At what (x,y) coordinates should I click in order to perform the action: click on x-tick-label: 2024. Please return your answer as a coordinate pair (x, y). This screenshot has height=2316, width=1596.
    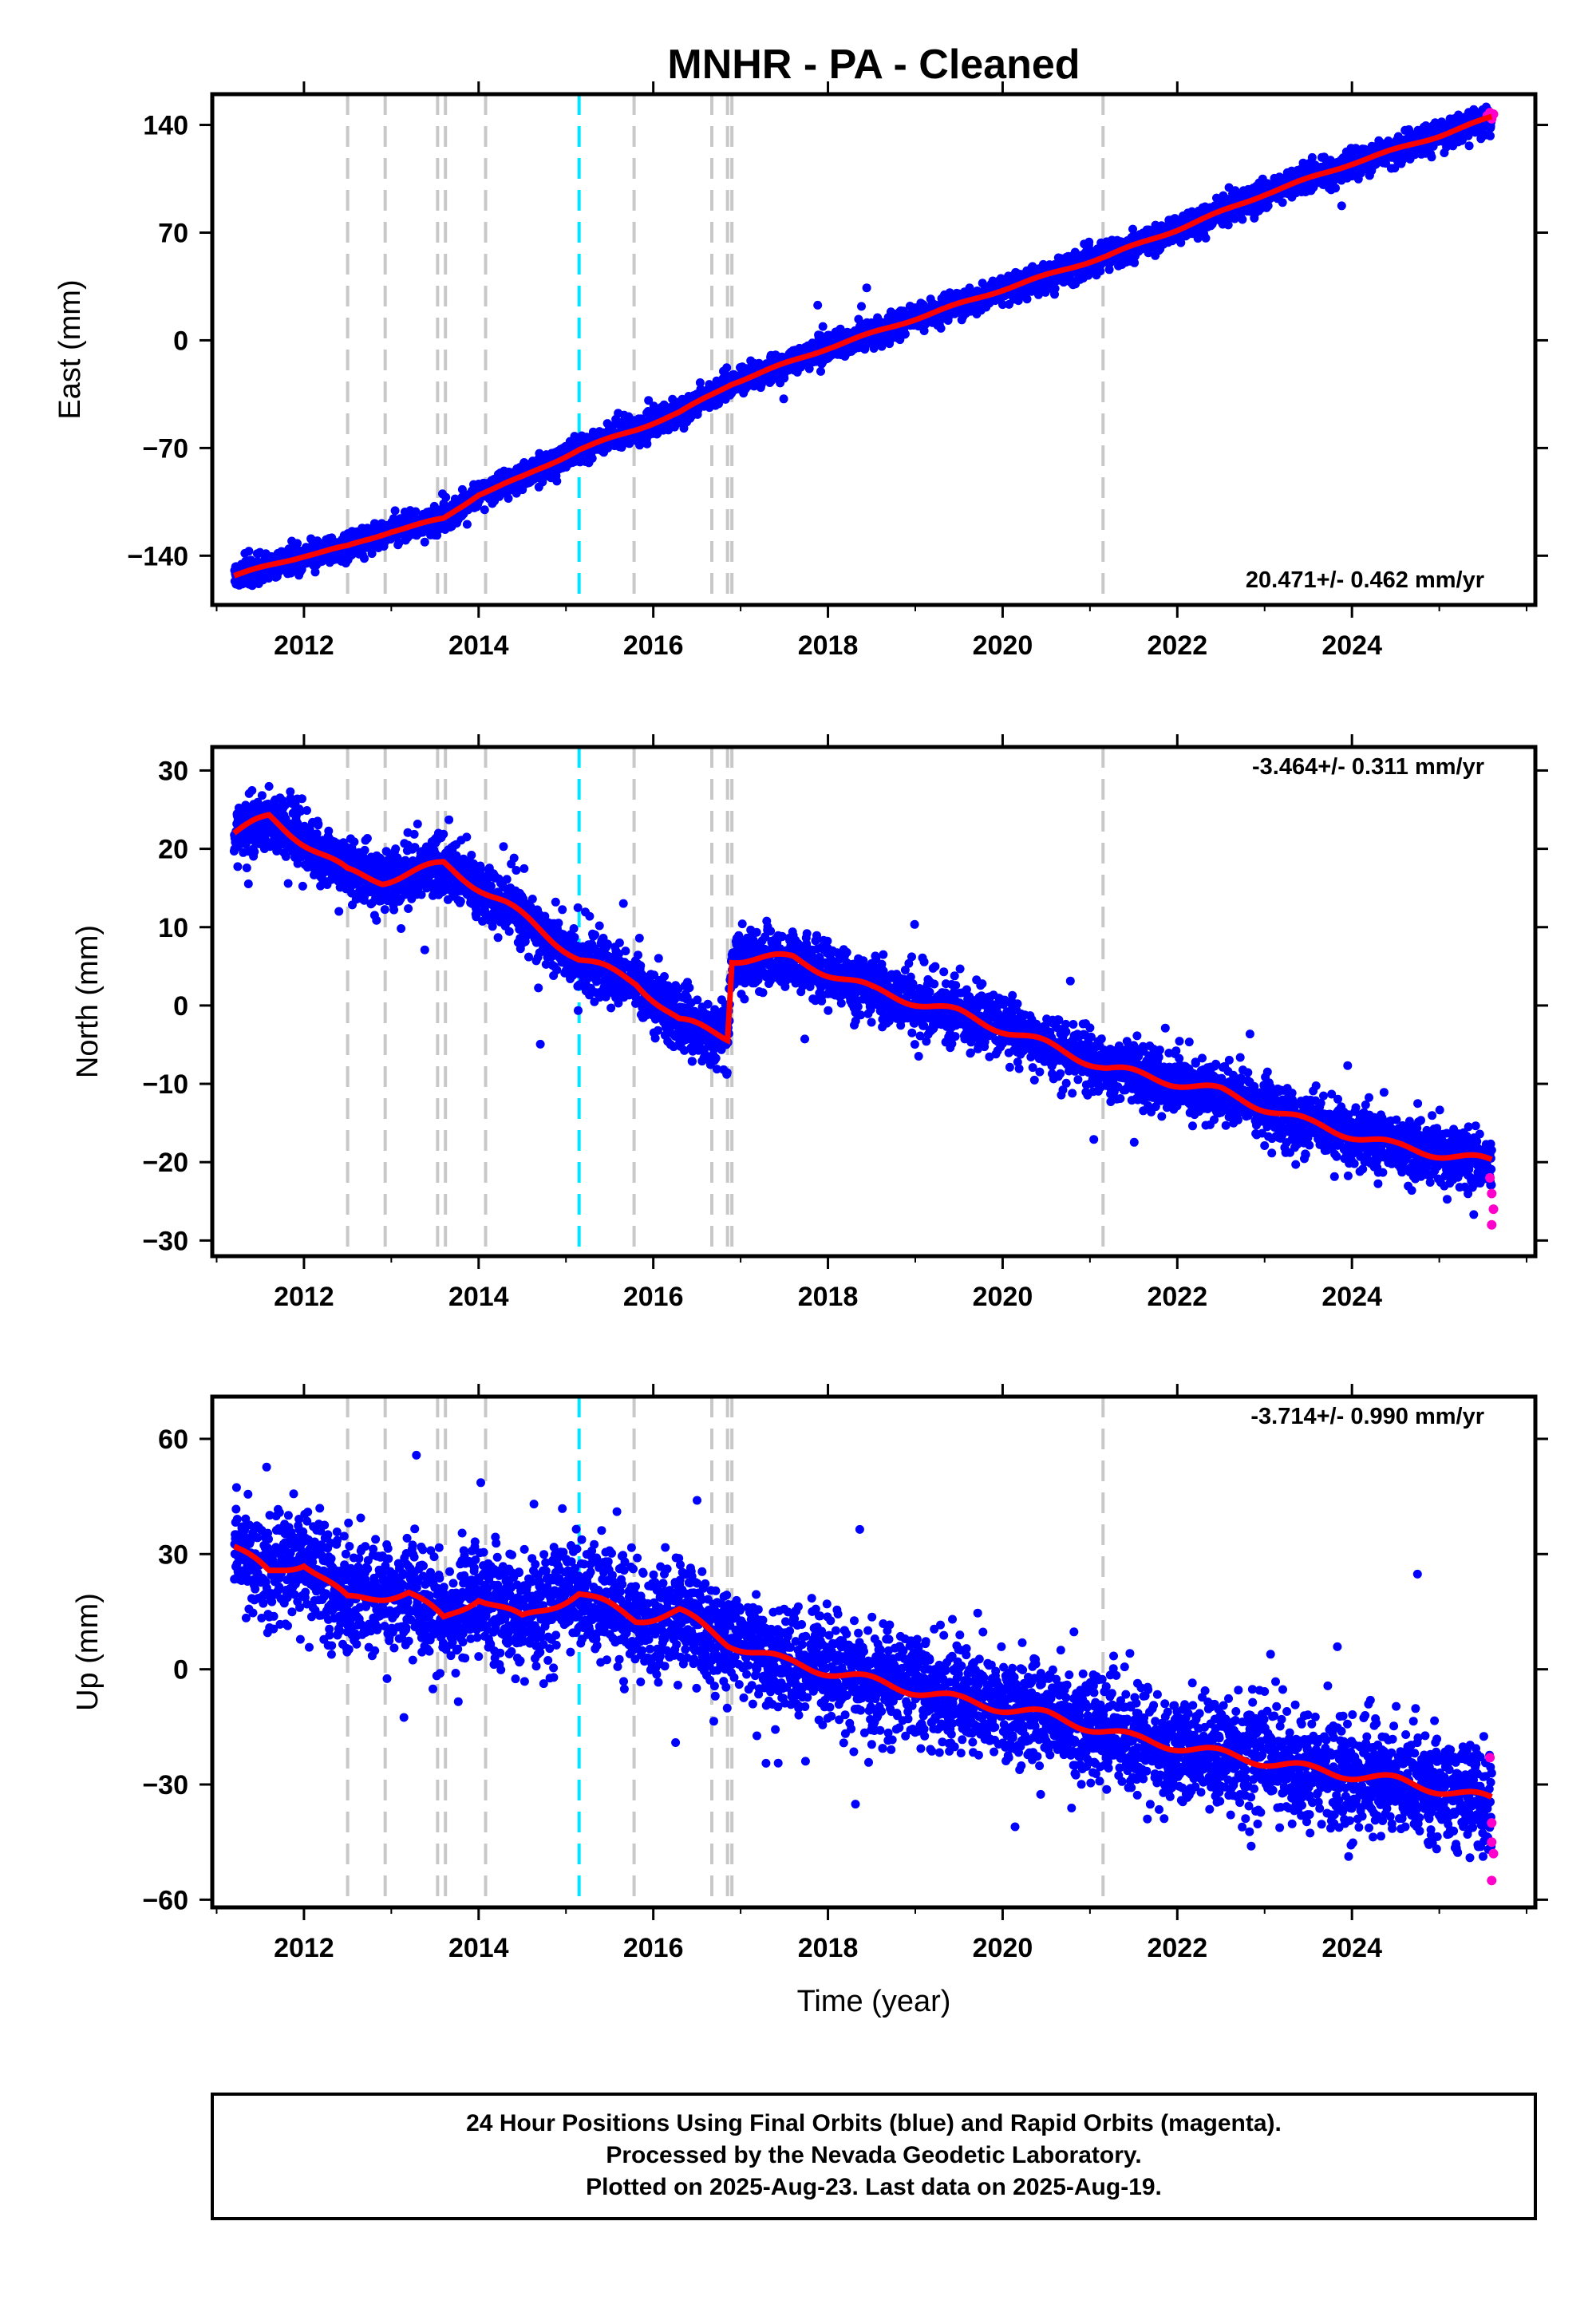
    Looking at the image, I should click on (1351, 645).